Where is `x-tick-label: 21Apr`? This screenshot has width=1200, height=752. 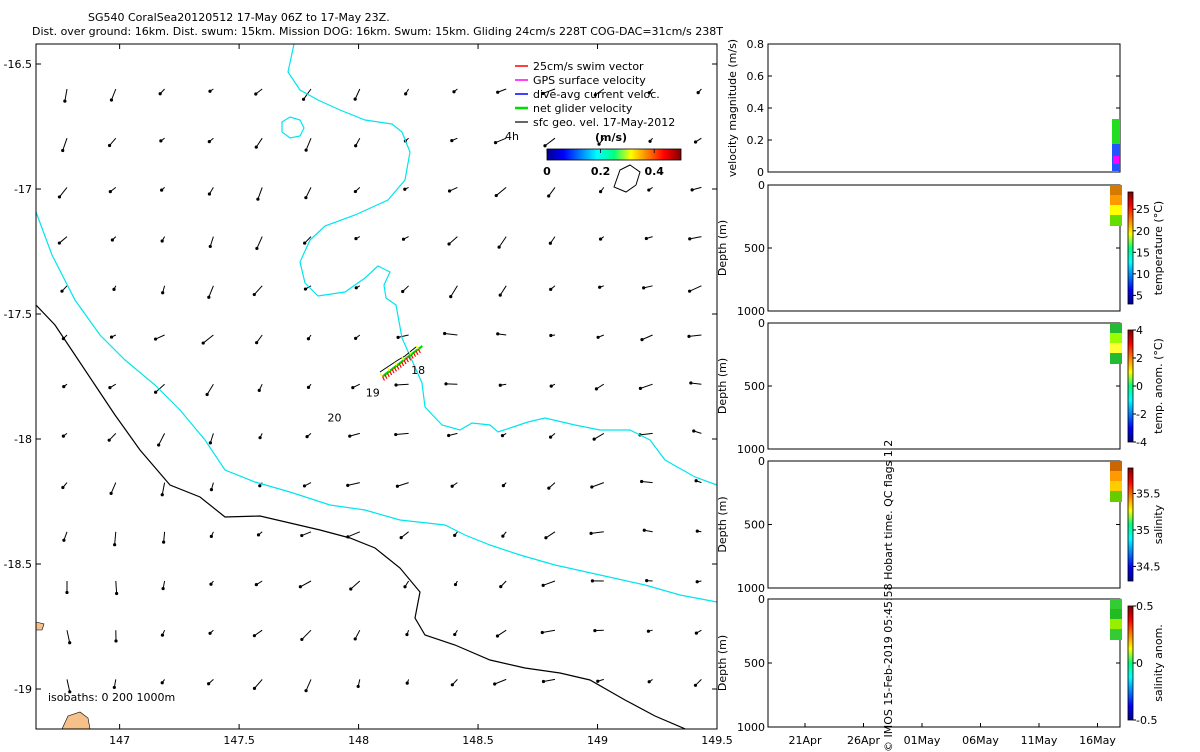
x-tick-label: 21Apr is located at coordinates (805, 740).